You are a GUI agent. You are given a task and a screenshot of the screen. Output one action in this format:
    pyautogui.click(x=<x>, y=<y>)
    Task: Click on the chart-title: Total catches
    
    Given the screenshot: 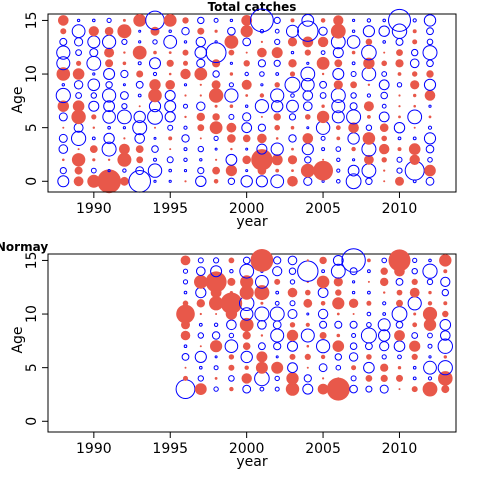 What is the action you would take?
    pyautogui.click(x=252, y=7)
    